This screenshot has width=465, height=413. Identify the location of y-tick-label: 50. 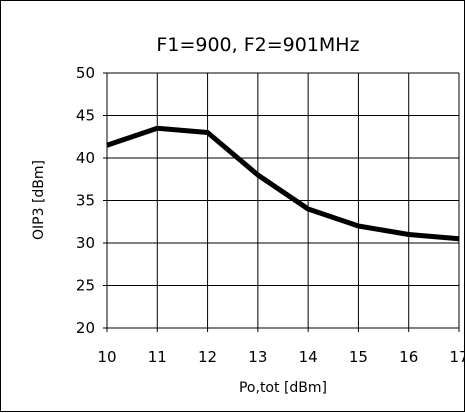
(85, 73).